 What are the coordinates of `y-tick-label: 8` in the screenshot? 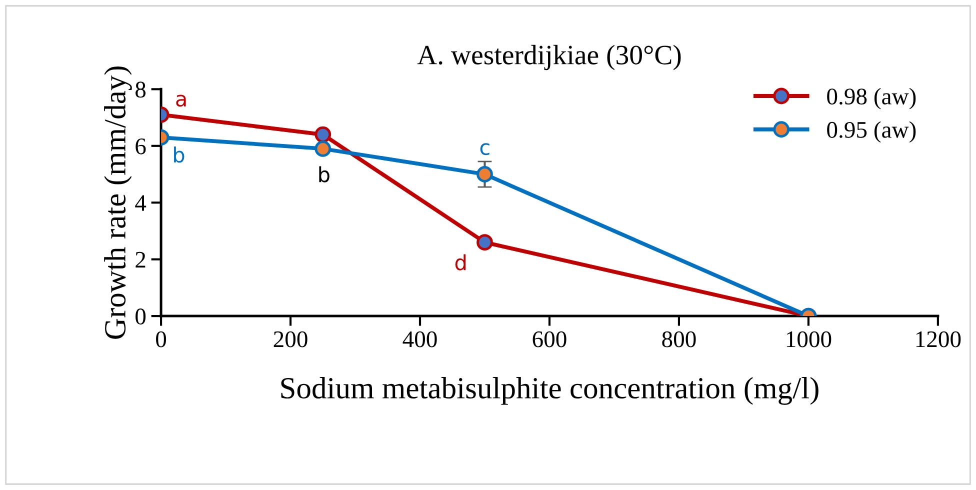 It's located at (141, 90).